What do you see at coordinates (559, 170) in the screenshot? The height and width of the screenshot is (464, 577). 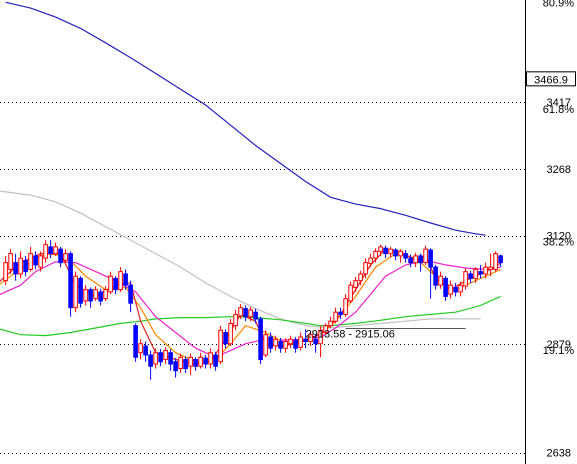 I see `price-label-3268: 3268` at bounding box center [559, 170].